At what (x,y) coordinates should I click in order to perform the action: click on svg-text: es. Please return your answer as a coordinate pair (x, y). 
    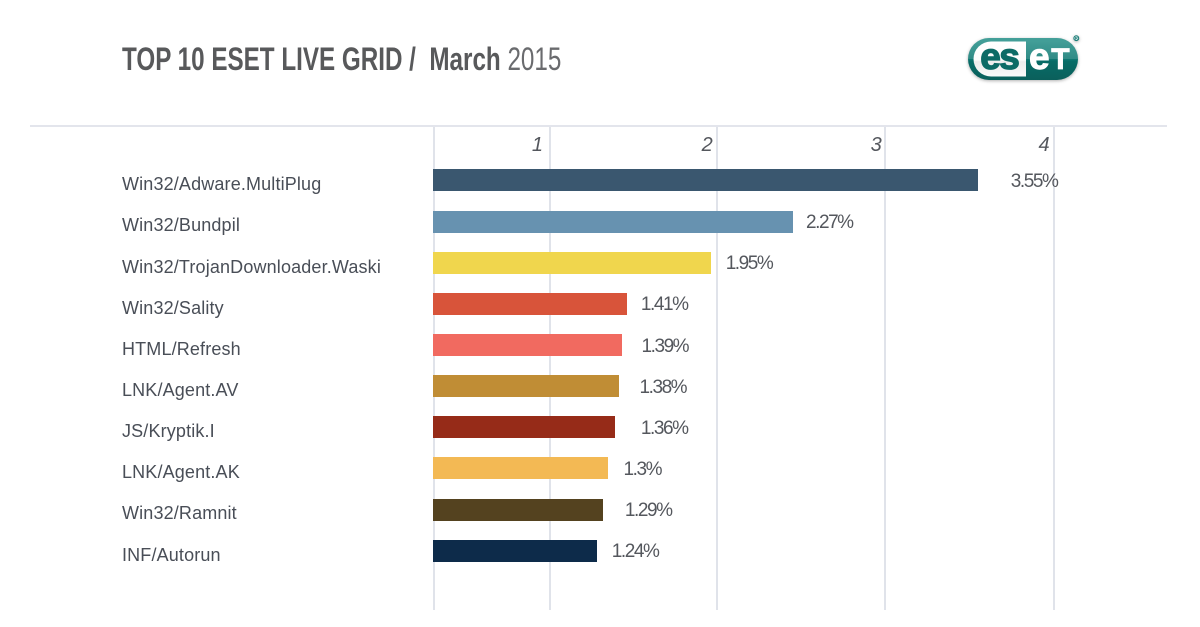
    Looking at the image, I should click on (999, 56).